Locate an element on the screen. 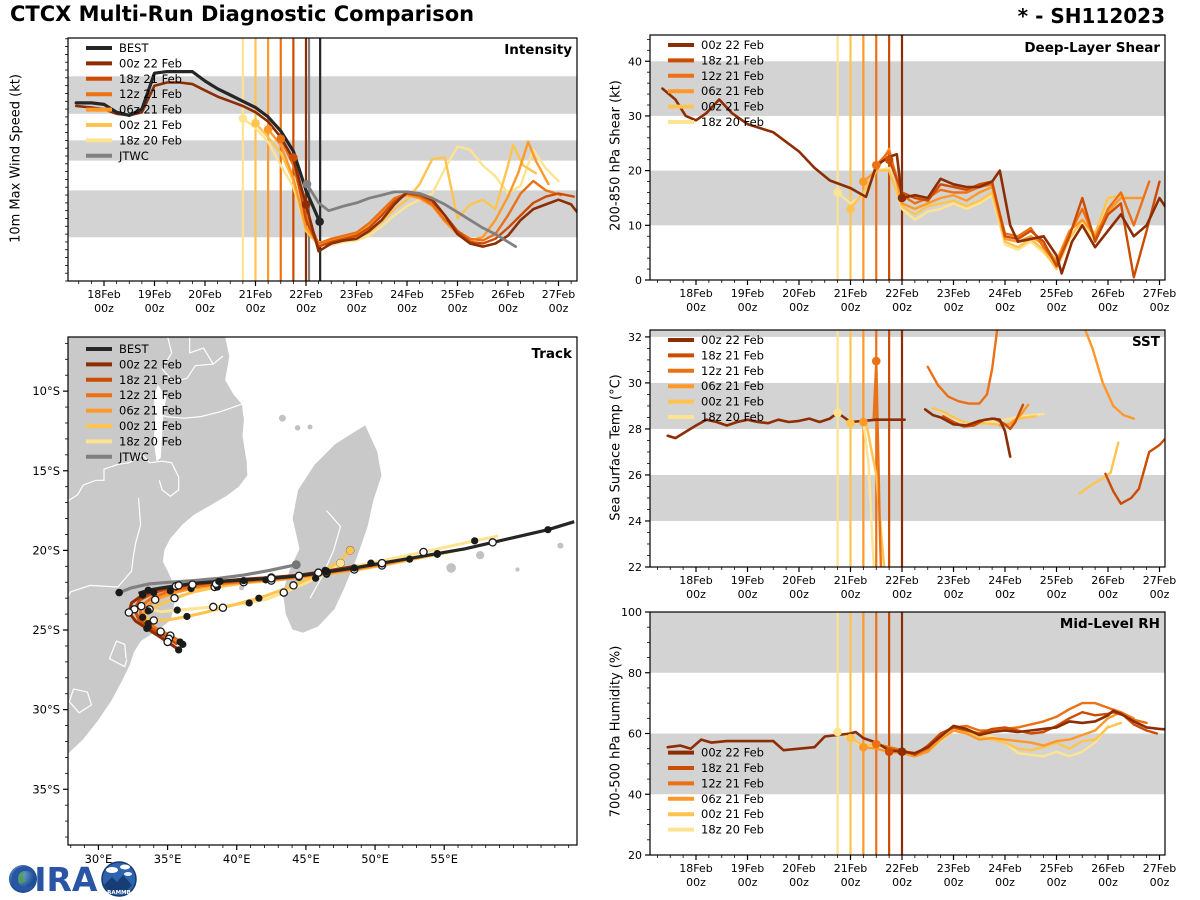 This screenshot has height=900, width=1200. svg-text: 25°S is located at coordinates (46, 630).